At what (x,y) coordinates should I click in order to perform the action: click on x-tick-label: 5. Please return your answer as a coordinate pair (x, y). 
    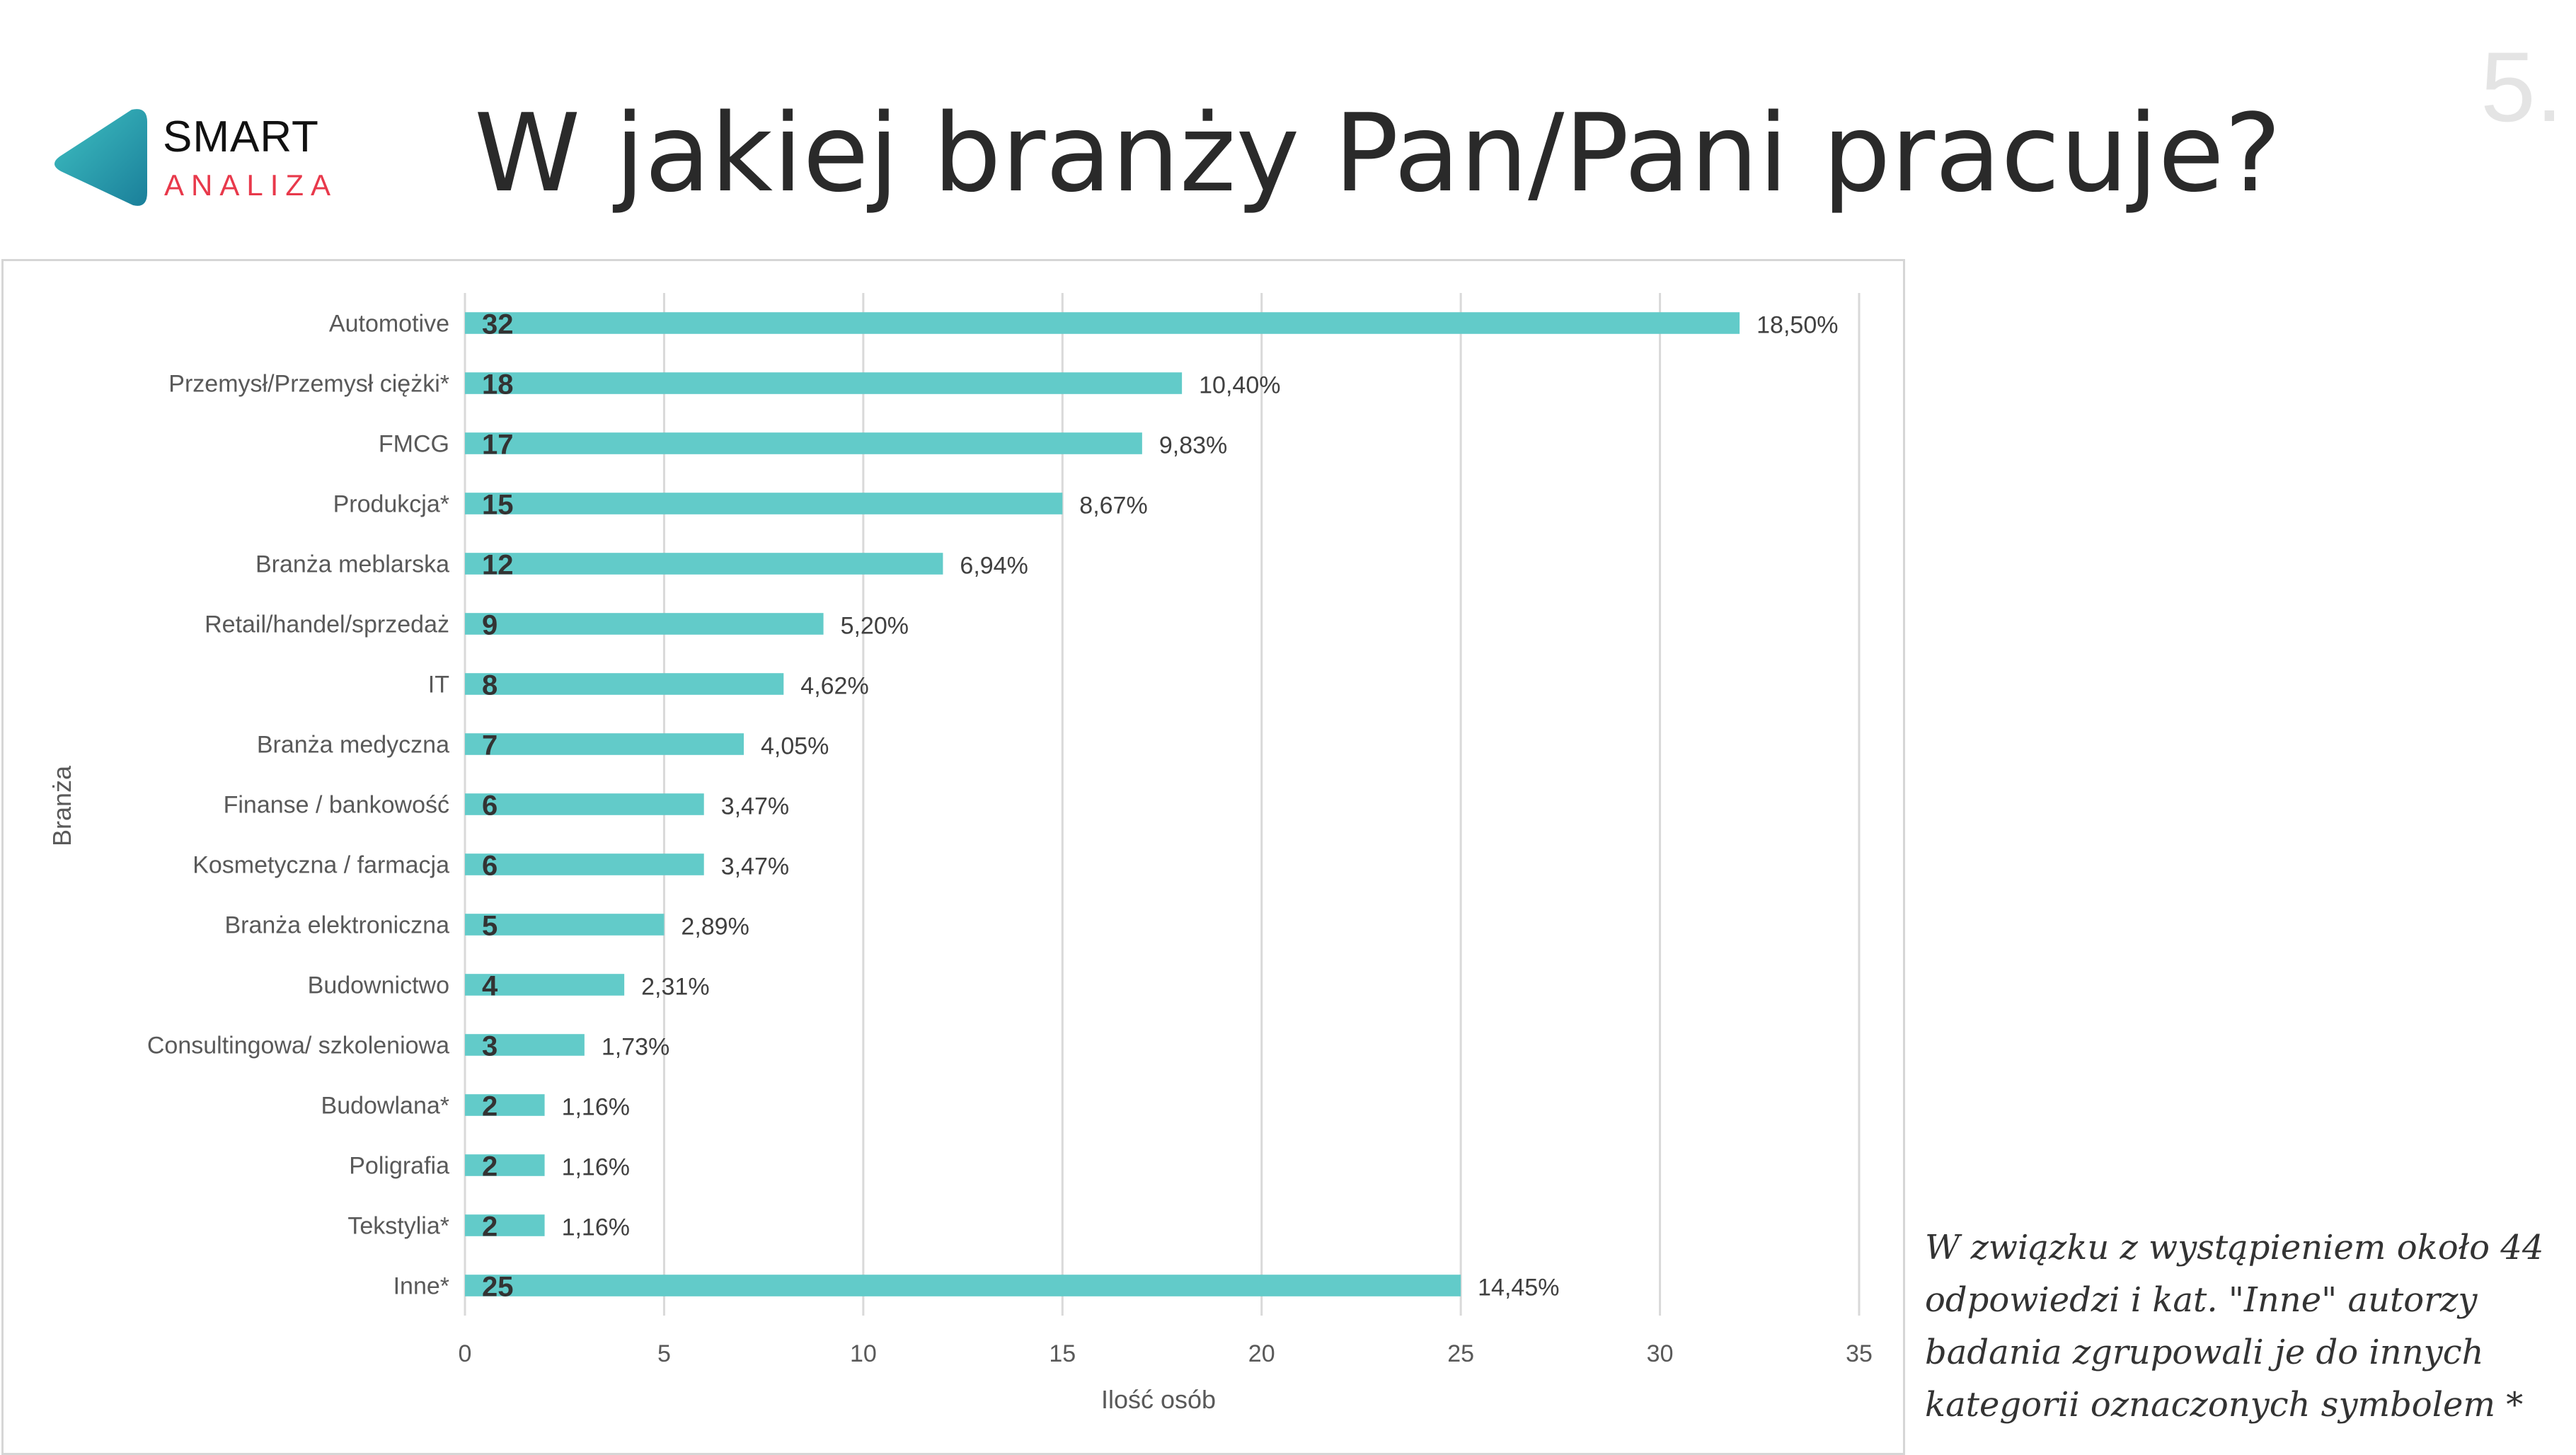
    Looking at the image, I should click on (664, 1354).